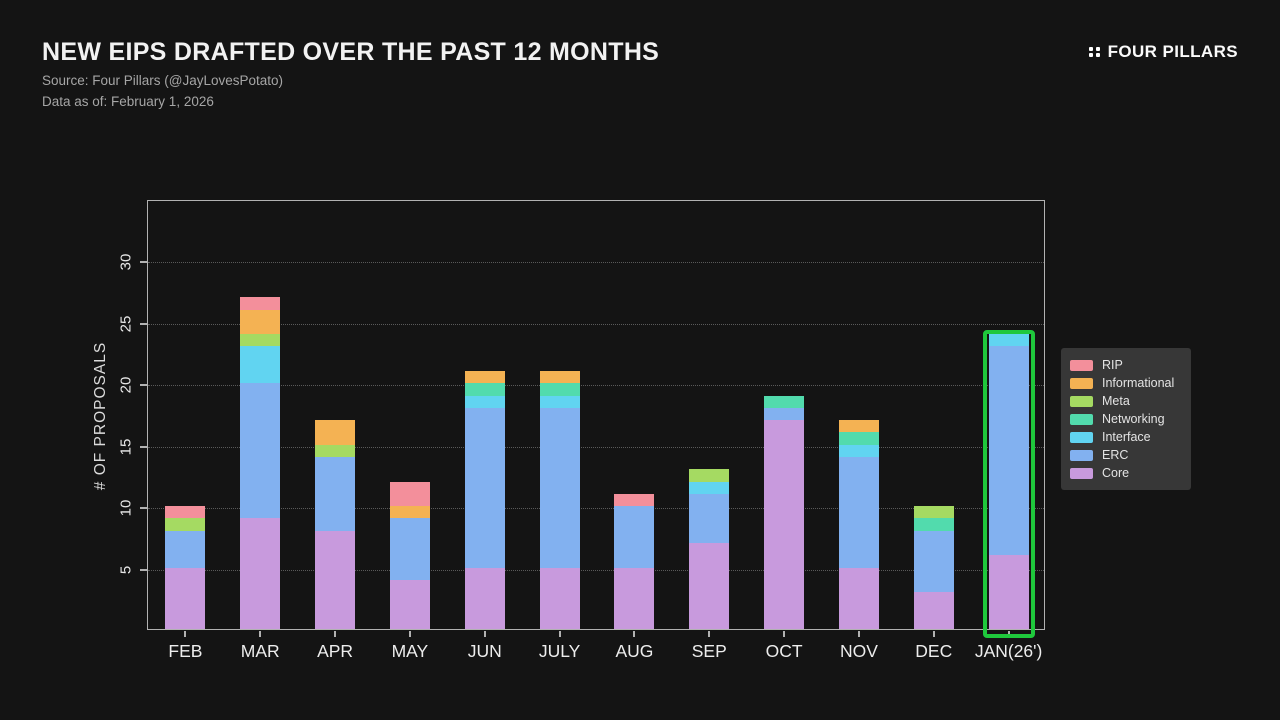 This screenshot has height=720, width=1280. I want to click on legend-label: RIP, so click(1112, 365).